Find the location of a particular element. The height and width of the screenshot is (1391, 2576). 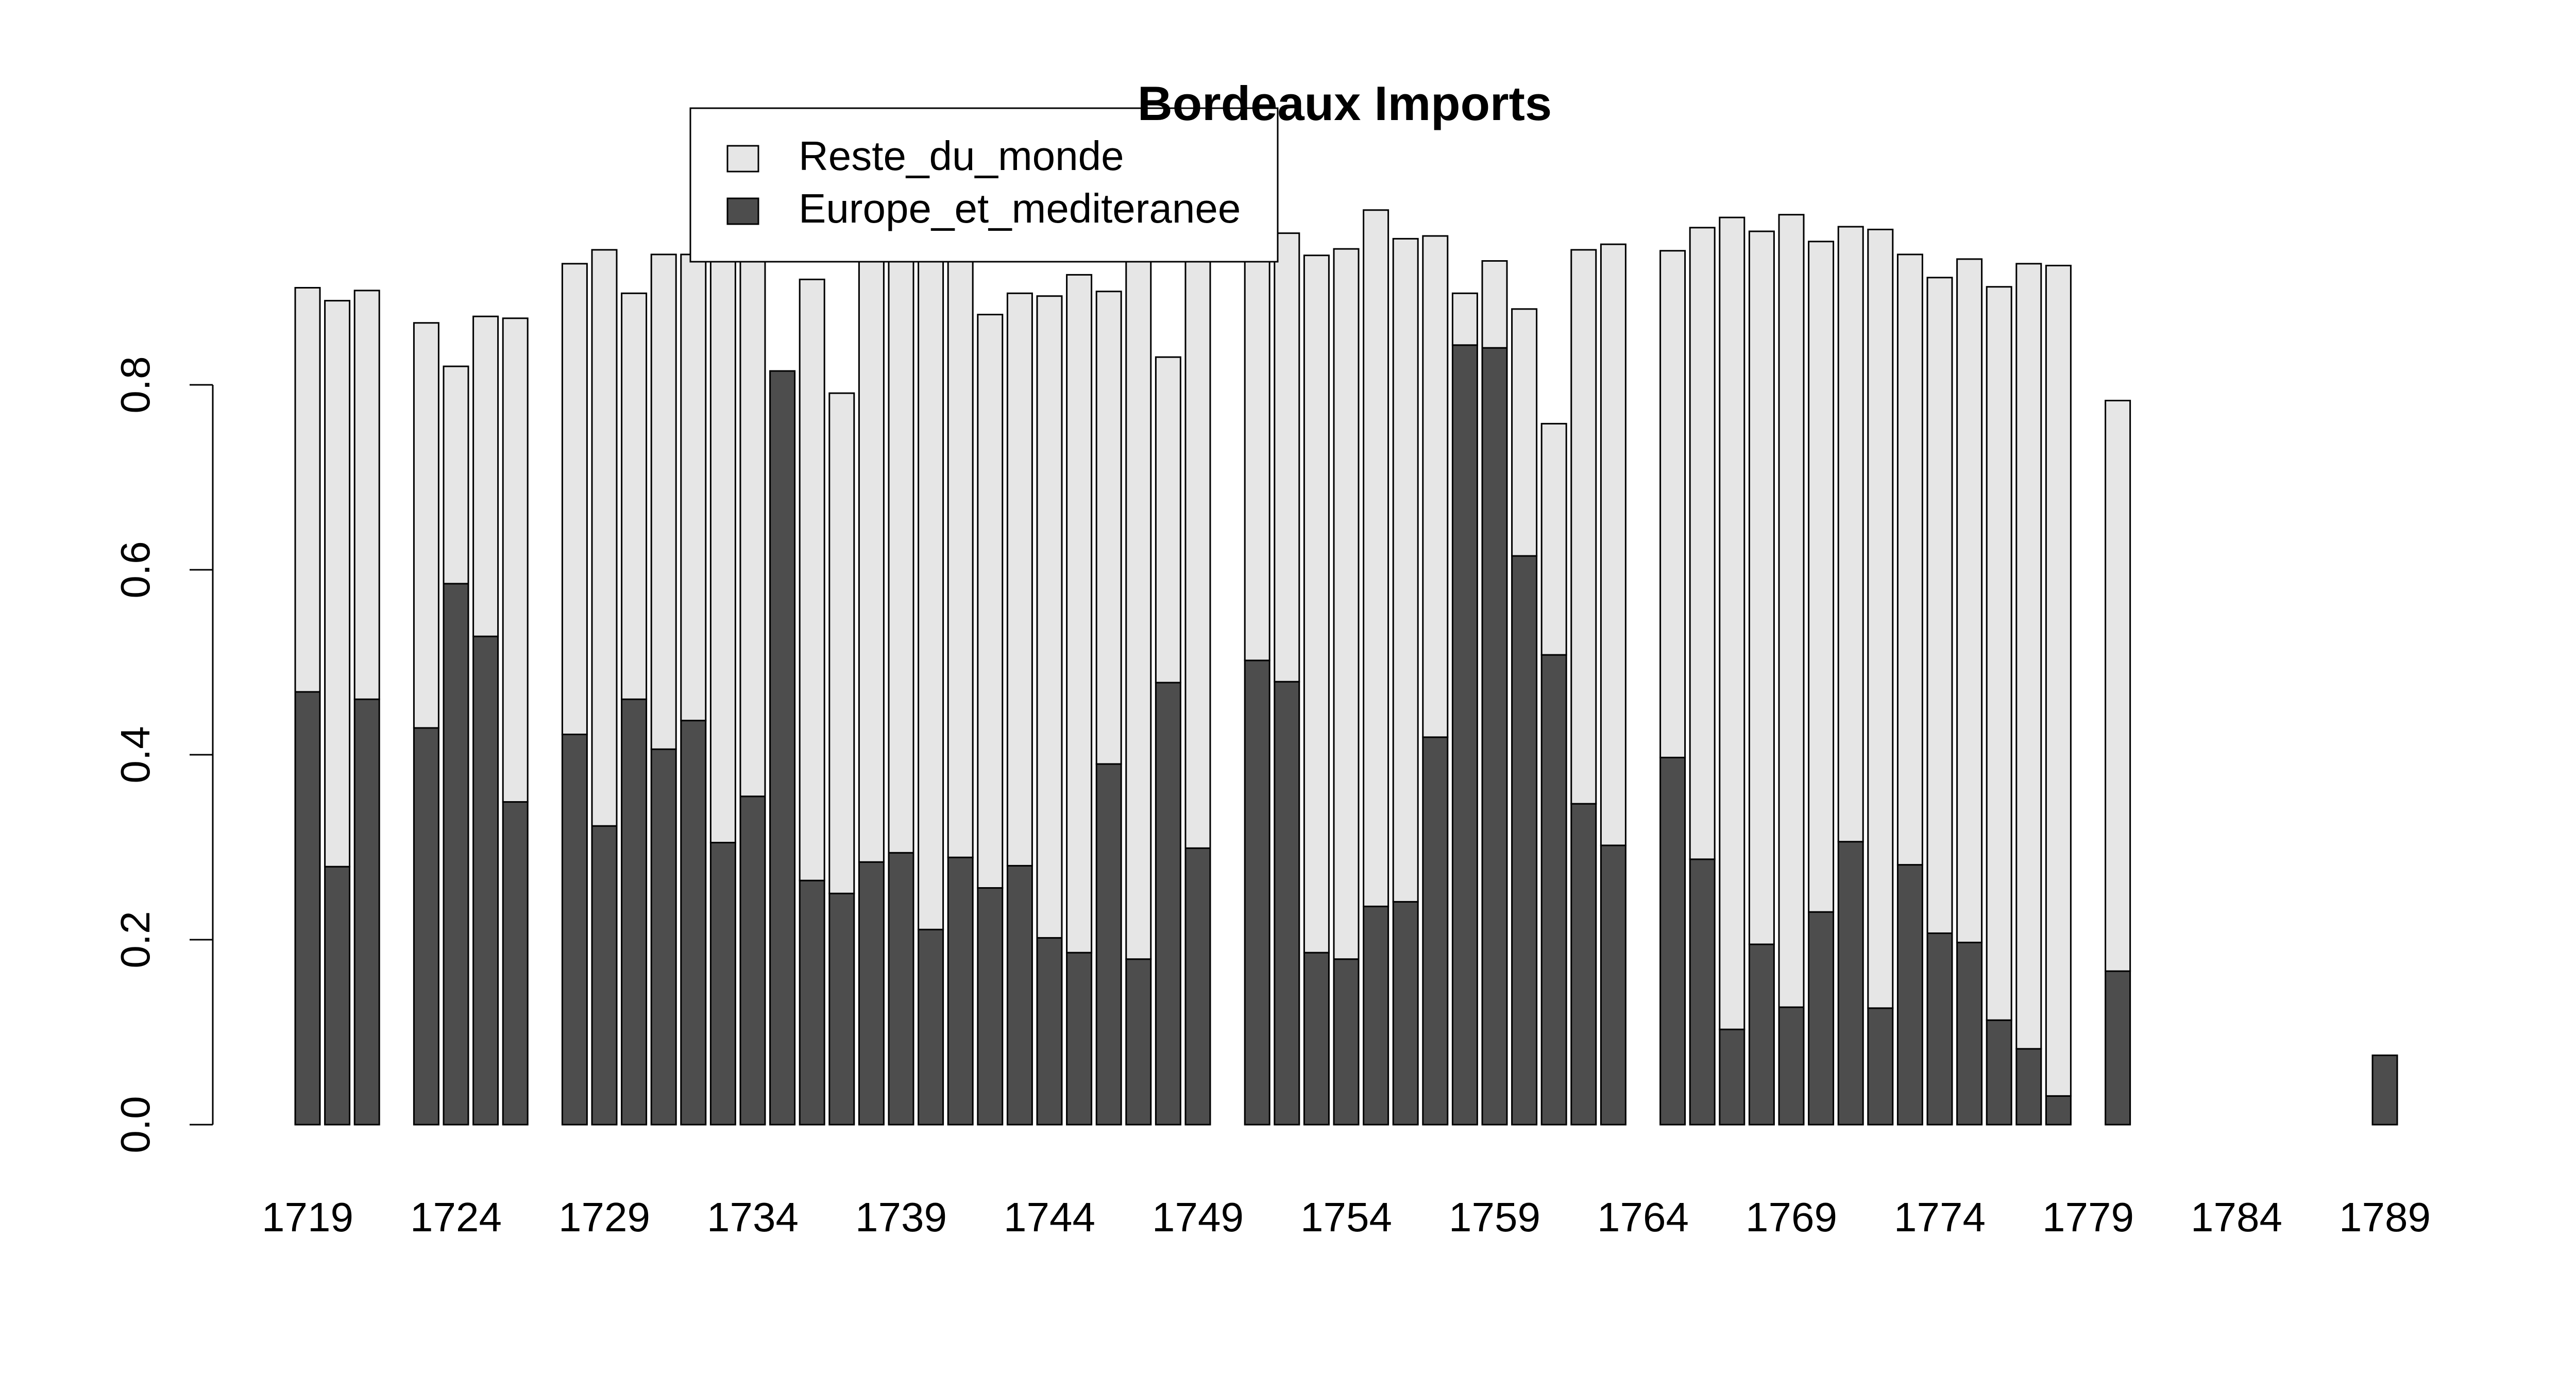

y-tick-label: 0.0 is located at coordinates (135, 1124).